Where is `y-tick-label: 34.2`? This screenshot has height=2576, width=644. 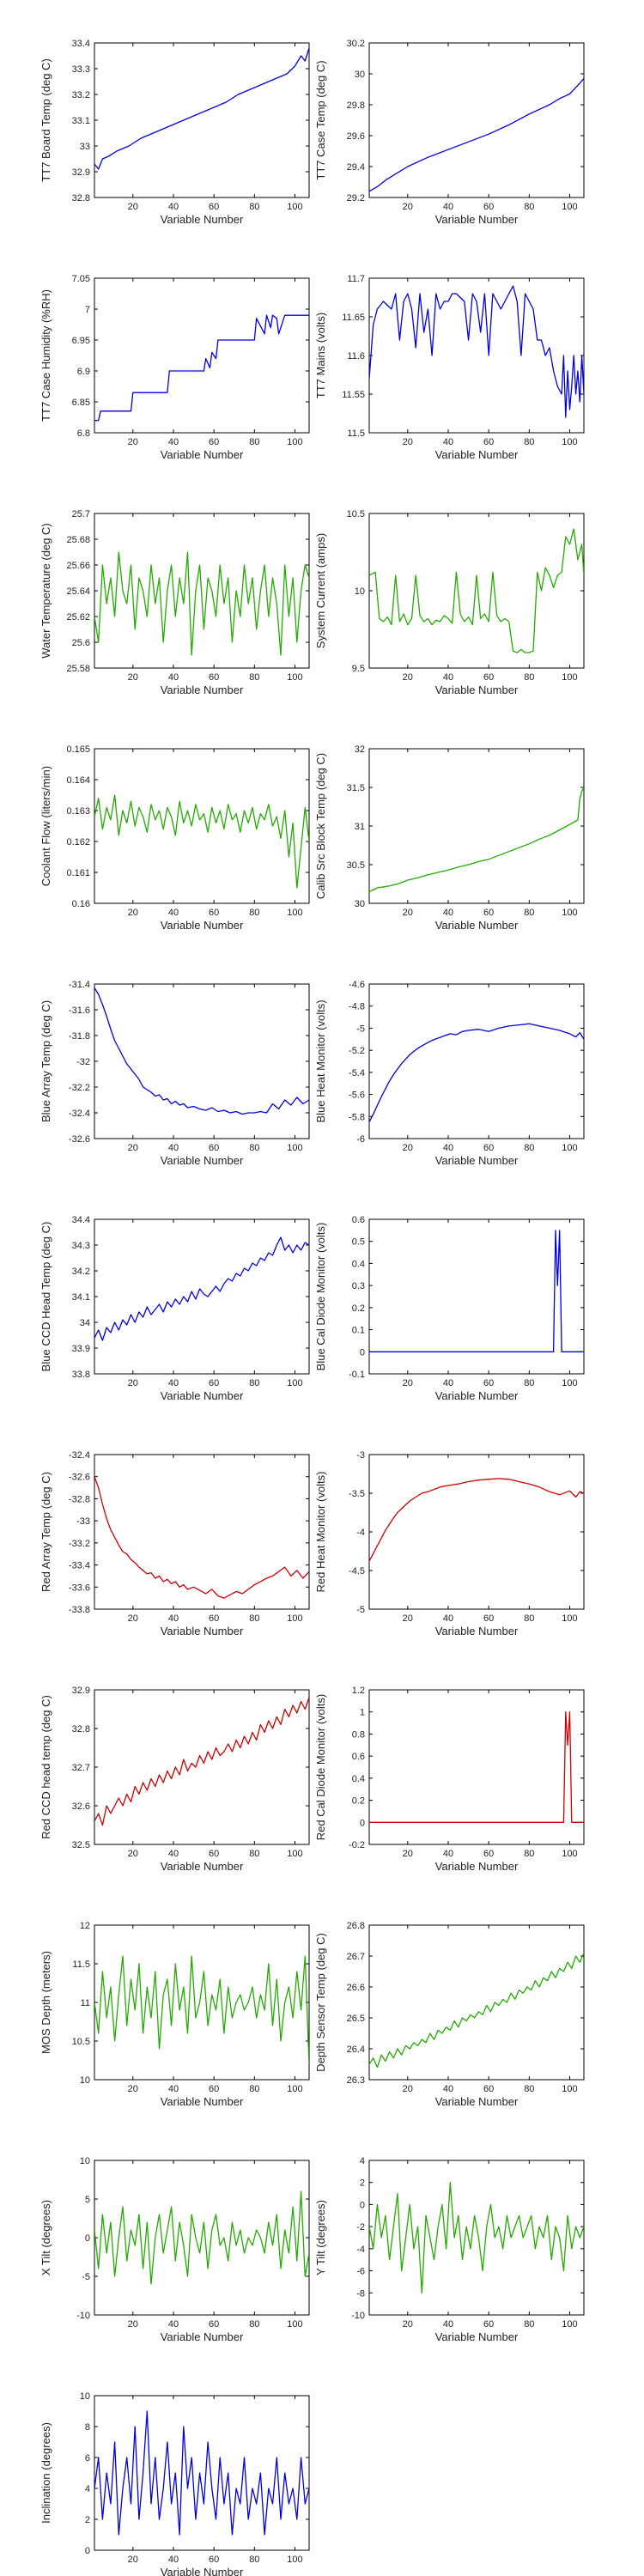
y-tick-label: 34.2 is located at coordinates (81, 1272).